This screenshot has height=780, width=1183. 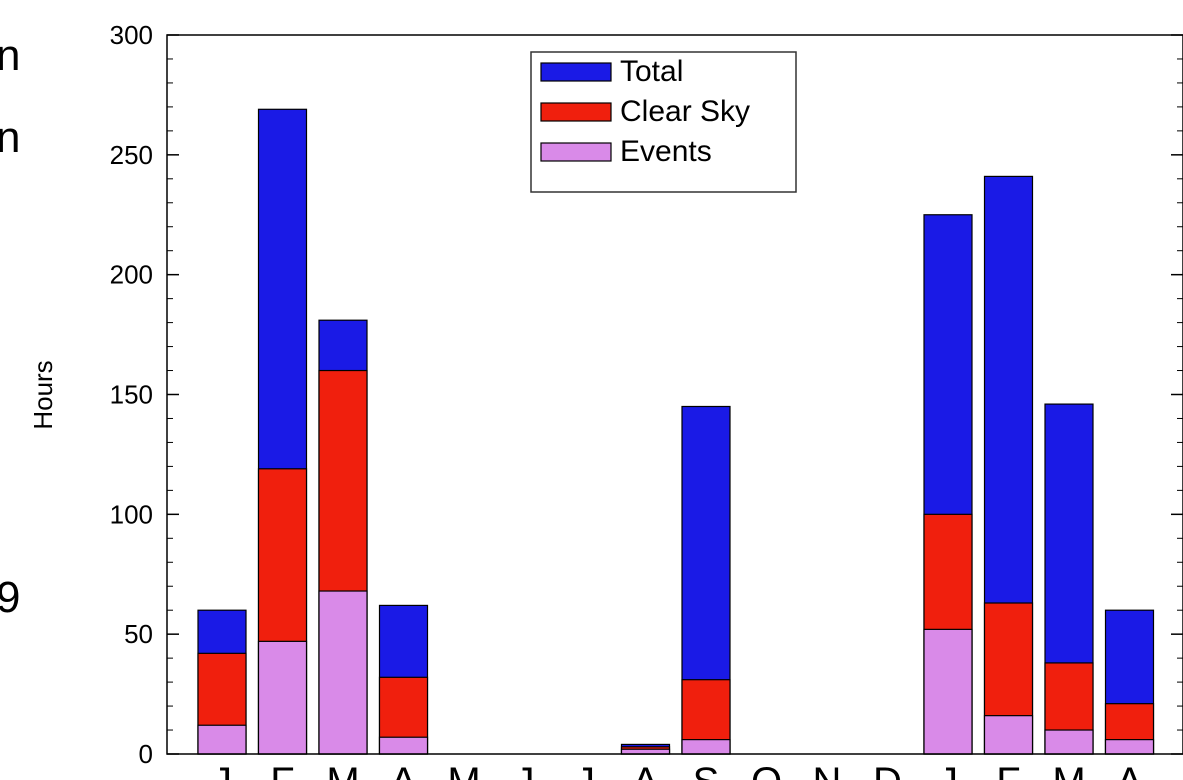 What do you see at coordinates (146, 754) in the screenshot?
I see `y-tick-label: 0` at bounding box center [146, 754].